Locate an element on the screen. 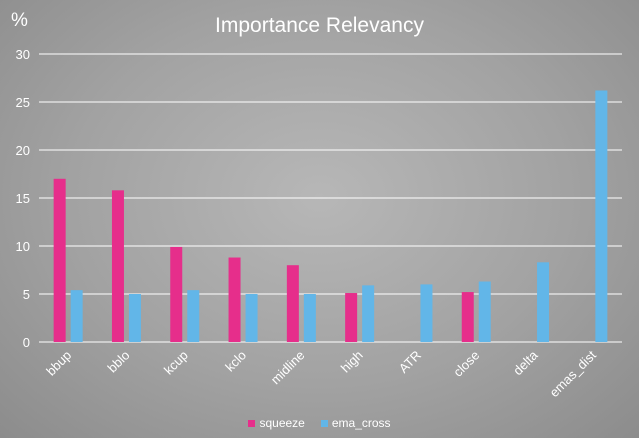 Image resolution: width=639 pixels, height=438 pixels. bar-ema-cross-delta is located at coordinates (543, 302).